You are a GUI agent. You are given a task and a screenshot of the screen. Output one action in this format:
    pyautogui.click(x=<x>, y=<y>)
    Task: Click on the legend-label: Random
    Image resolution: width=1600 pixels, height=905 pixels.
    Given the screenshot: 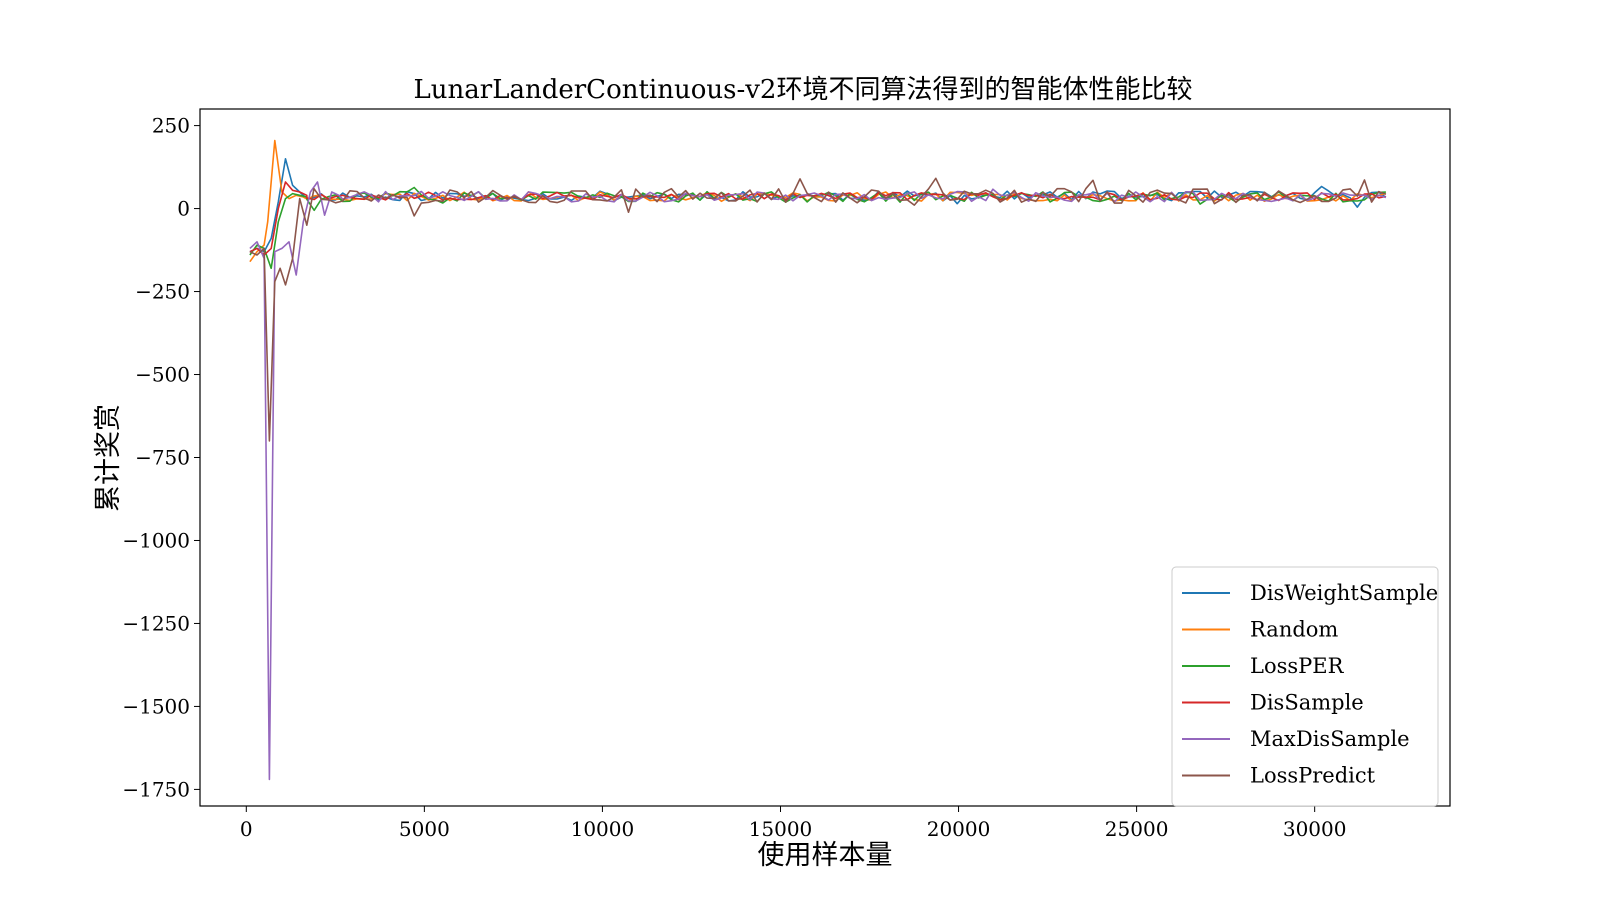 What is the action you would take?
    pyautogui.click(x=1294, y=630)
    